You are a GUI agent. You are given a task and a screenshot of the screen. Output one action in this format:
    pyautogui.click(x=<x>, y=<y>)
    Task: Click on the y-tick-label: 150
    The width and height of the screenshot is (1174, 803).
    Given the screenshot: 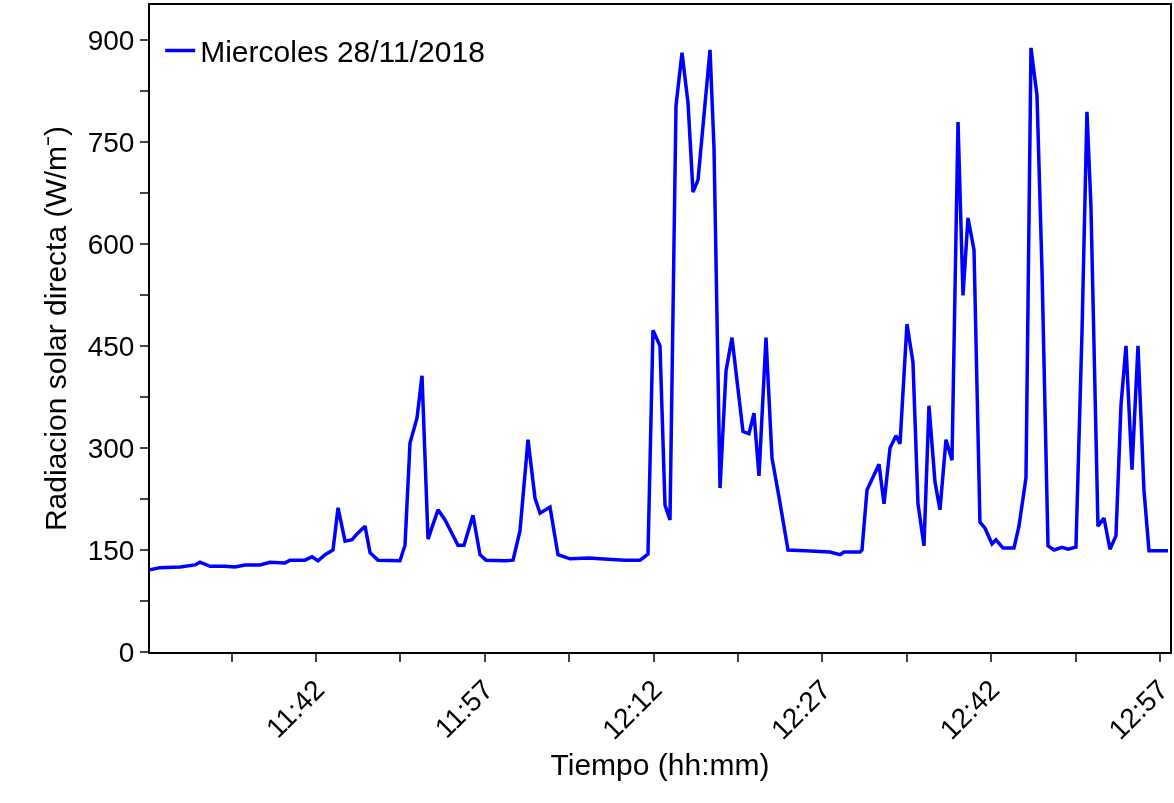 What is the action you would take?
    pyautogui.click(x=111, y=550)
    